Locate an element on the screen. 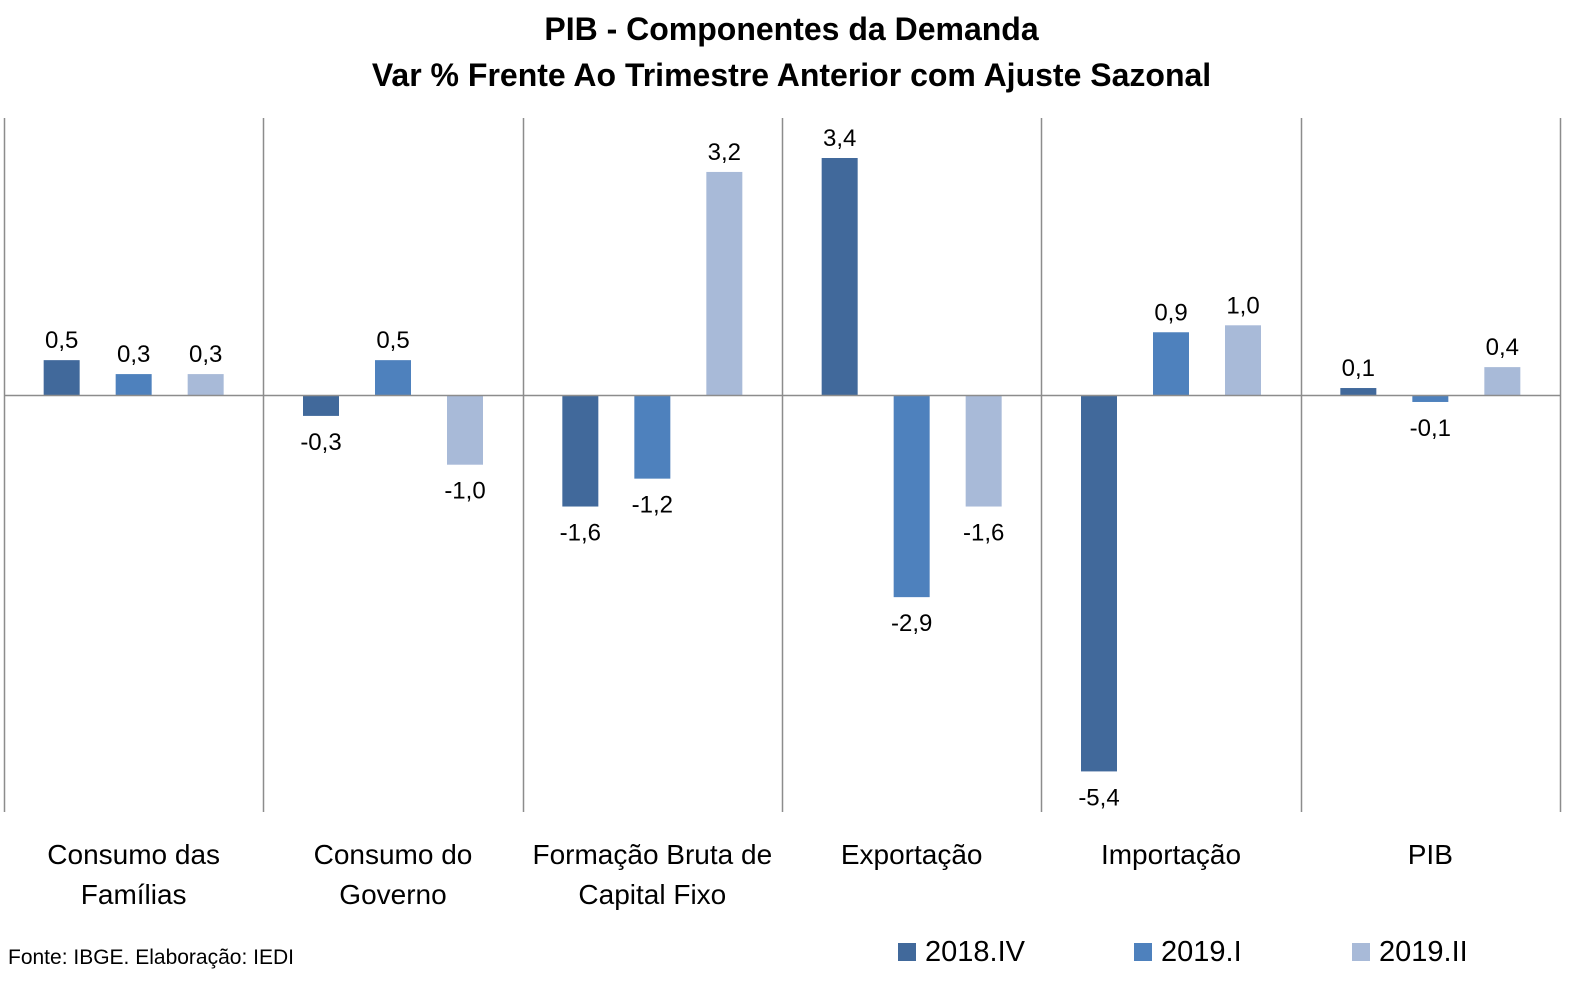  data-label: 0,4 is located at coordinates (1502, 347).